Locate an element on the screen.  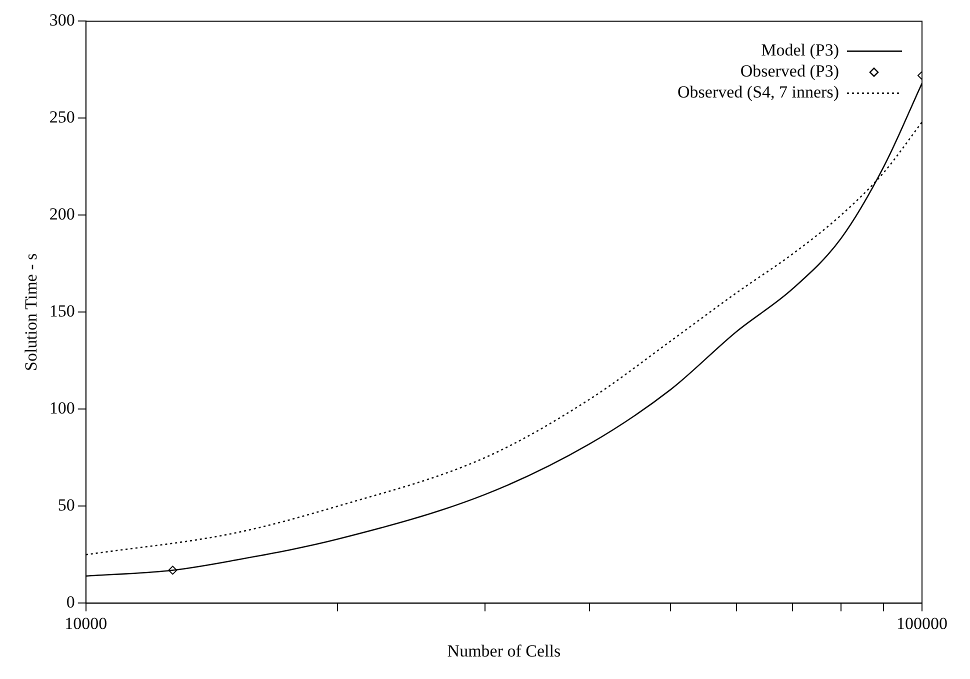
x-tick-label: 10000 is located at coordinates (86, 623).